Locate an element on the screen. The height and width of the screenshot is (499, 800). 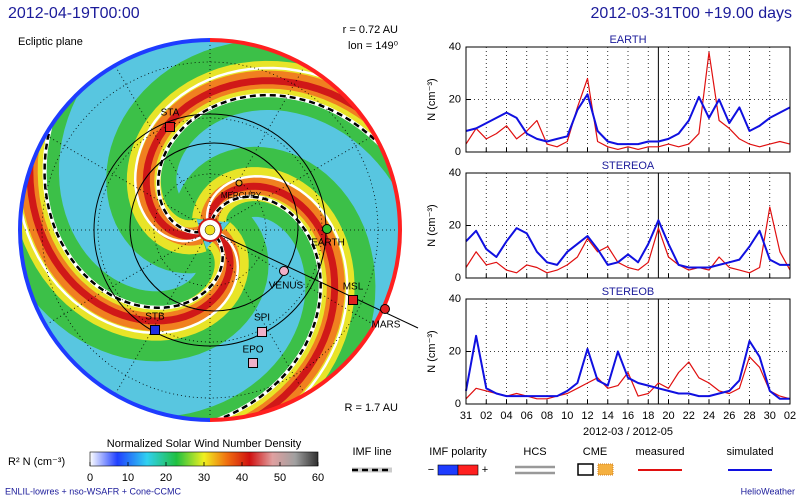
colorbar-tick-label: 40 is located at coordinates (242, 478).